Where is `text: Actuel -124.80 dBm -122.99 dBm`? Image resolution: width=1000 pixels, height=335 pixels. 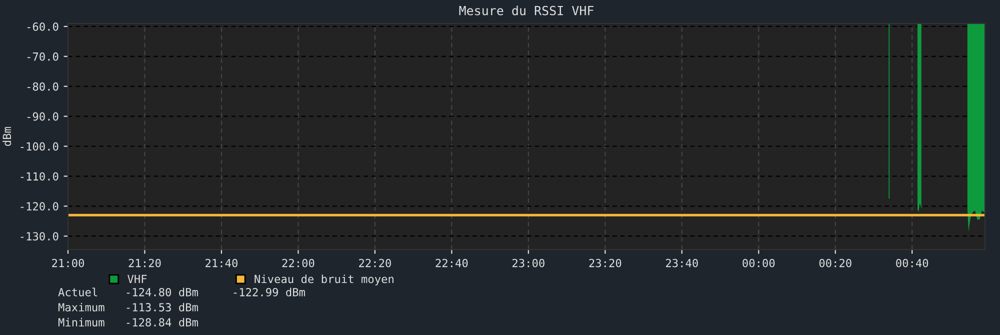
text: Actuel -124.80 dBm -122.99 dBm is located at coordinates (181, 292).